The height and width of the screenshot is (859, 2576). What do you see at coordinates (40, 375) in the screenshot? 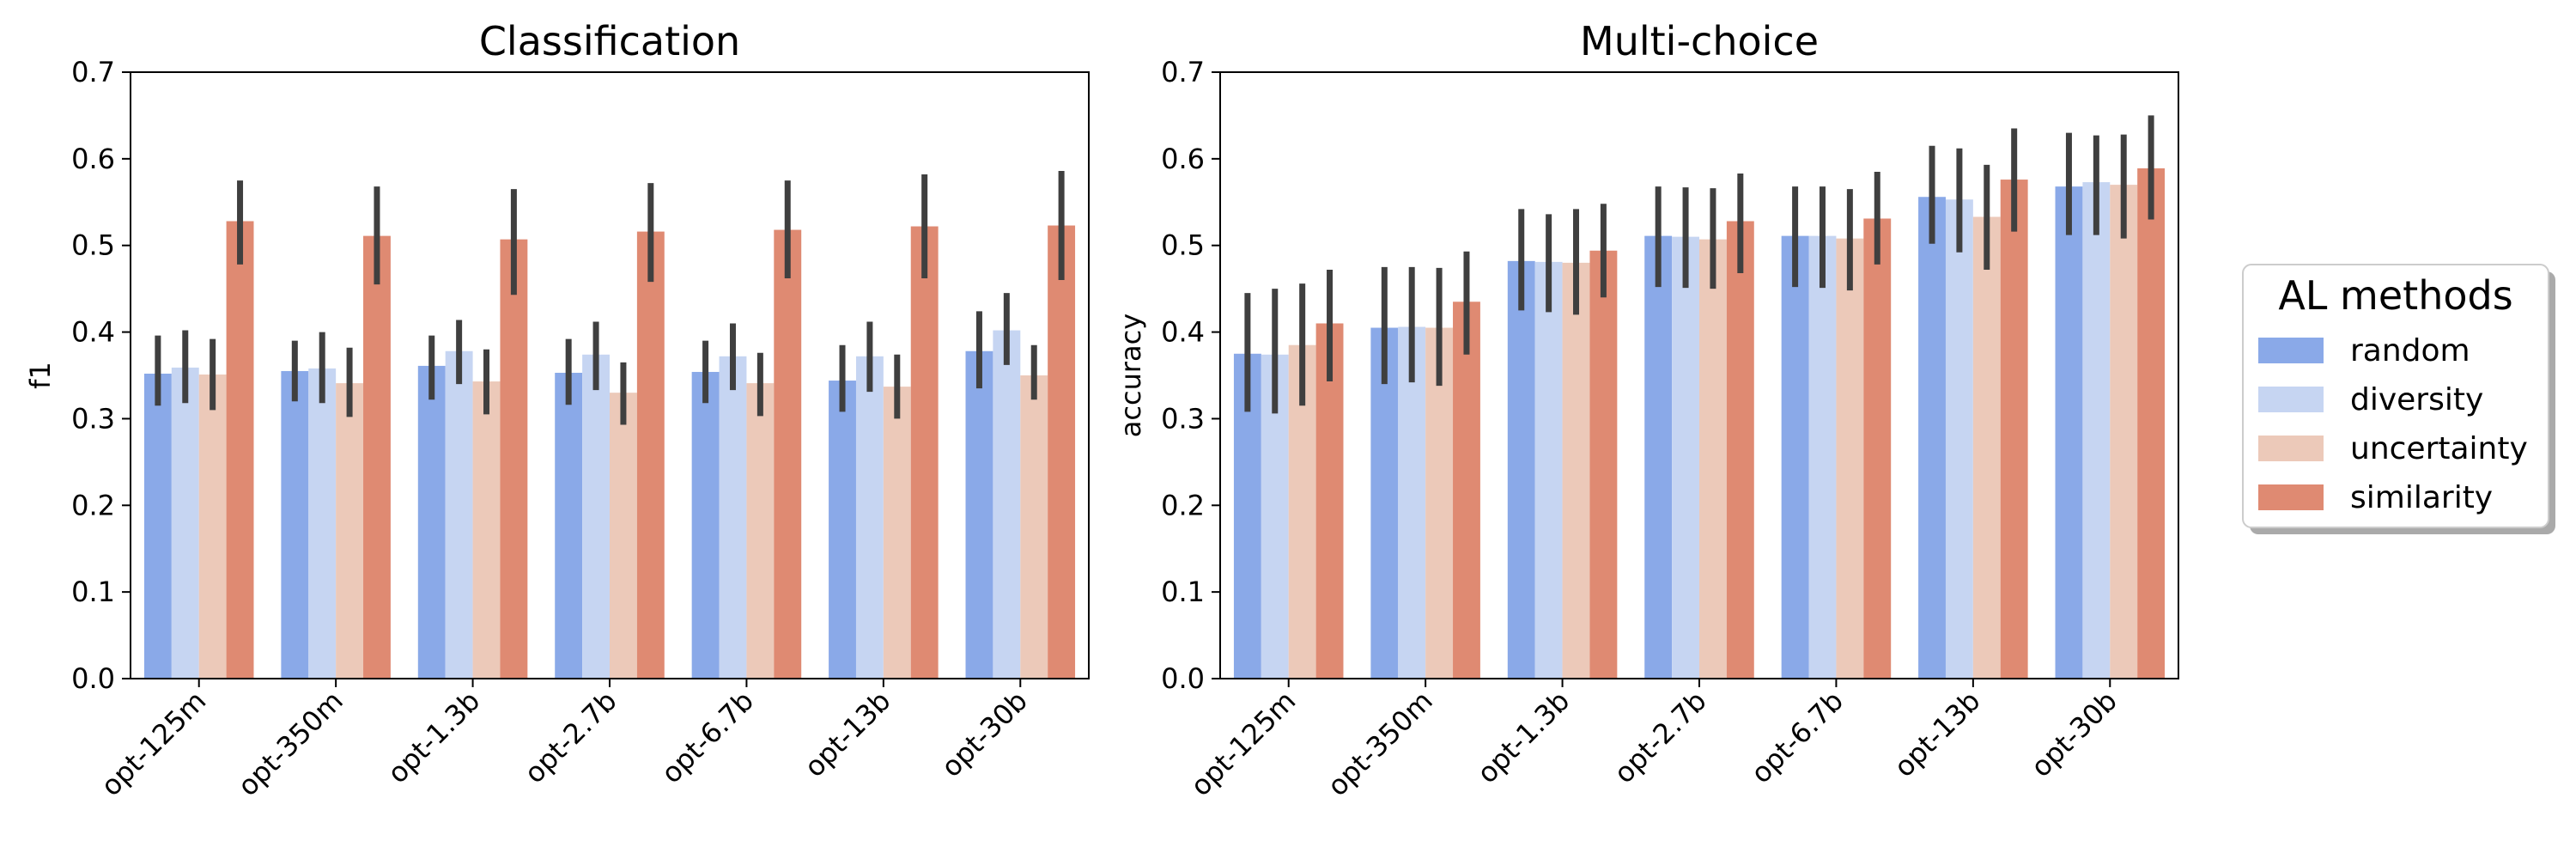
I see `y-axis-label: f1` at bounding box center [40, 375].